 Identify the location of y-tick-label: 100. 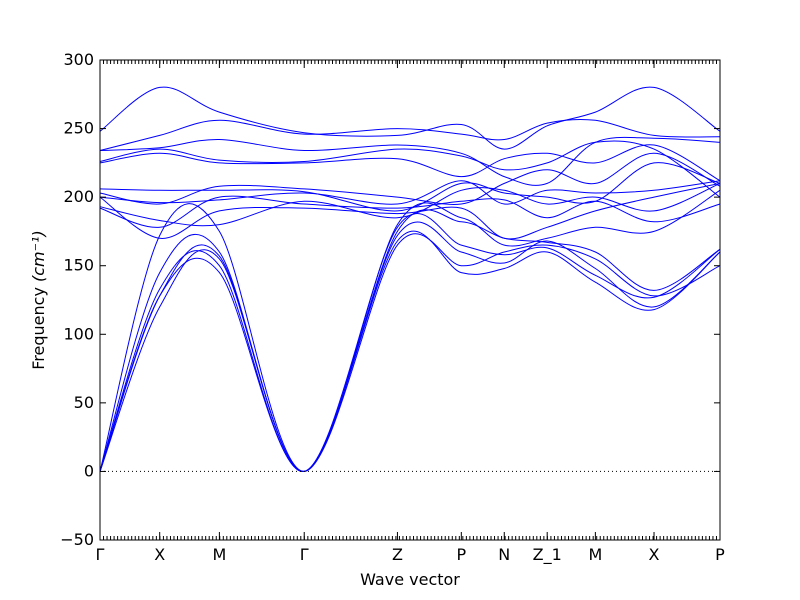
(78, 333).